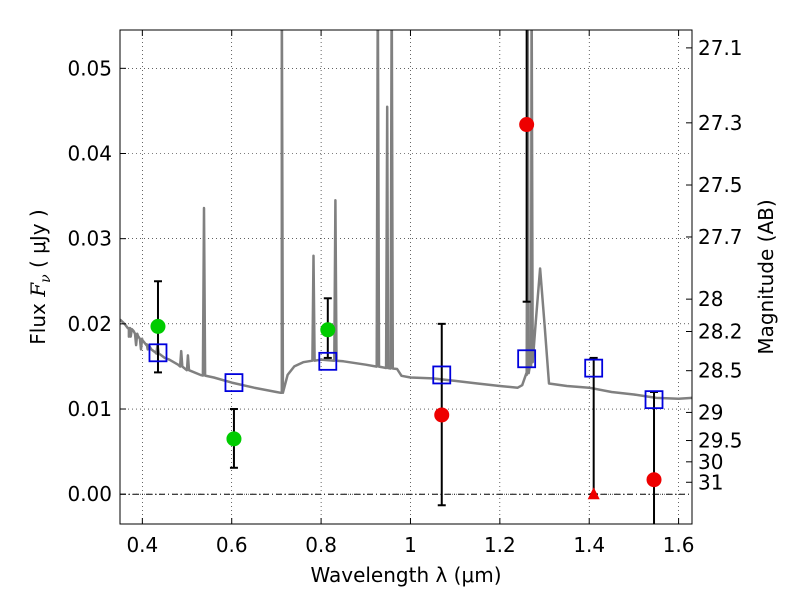  What do you see at coordinates (720, 237) in the screenshot?
I see `right-tick-label: 27.7` at bounding box center [720, 237].